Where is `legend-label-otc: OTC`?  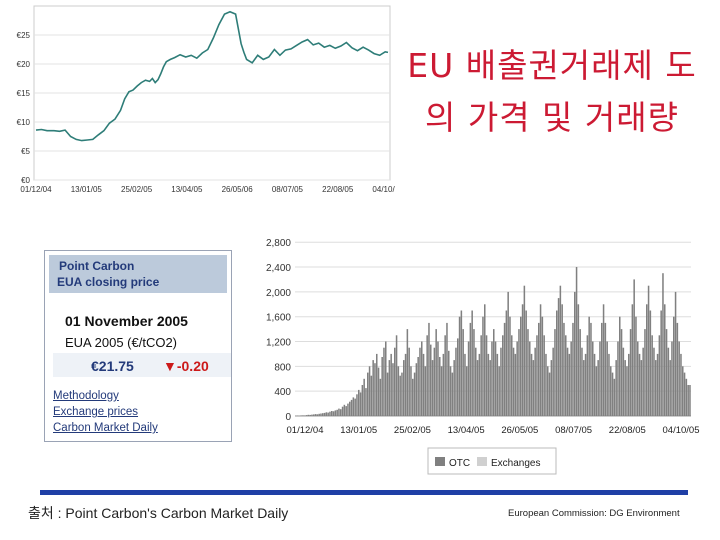
legend-label-otc: OTC is located at coordinates (459, 463).